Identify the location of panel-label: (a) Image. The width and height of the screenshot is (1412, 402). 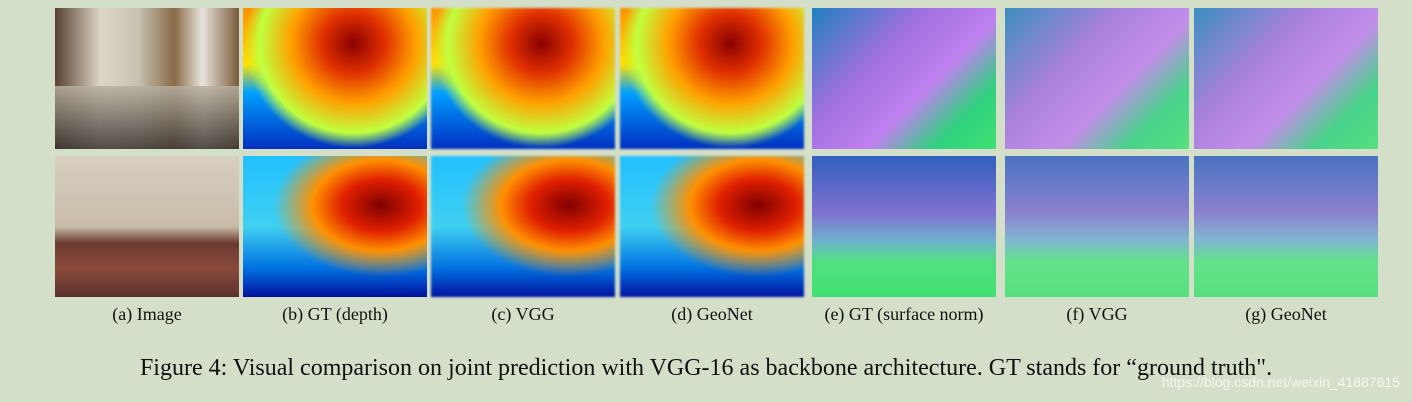
(147, 314).